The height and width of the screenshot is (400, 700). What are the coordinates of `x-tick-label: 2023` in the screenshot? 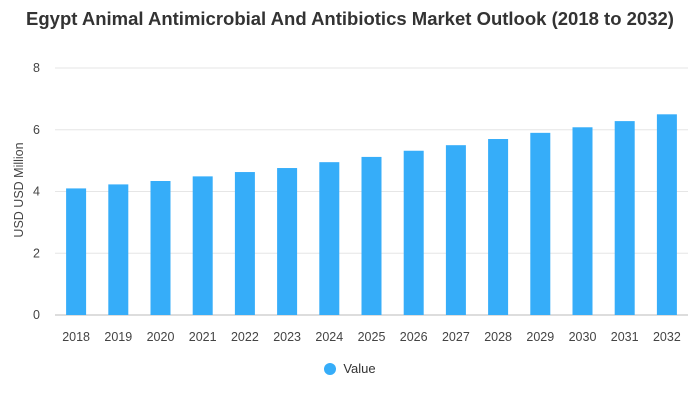 It's located at (287, 337).